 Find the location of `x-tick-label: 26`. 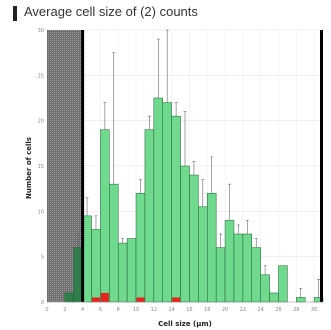

x-tick-label: 26 is located at coordinates (278, 310).